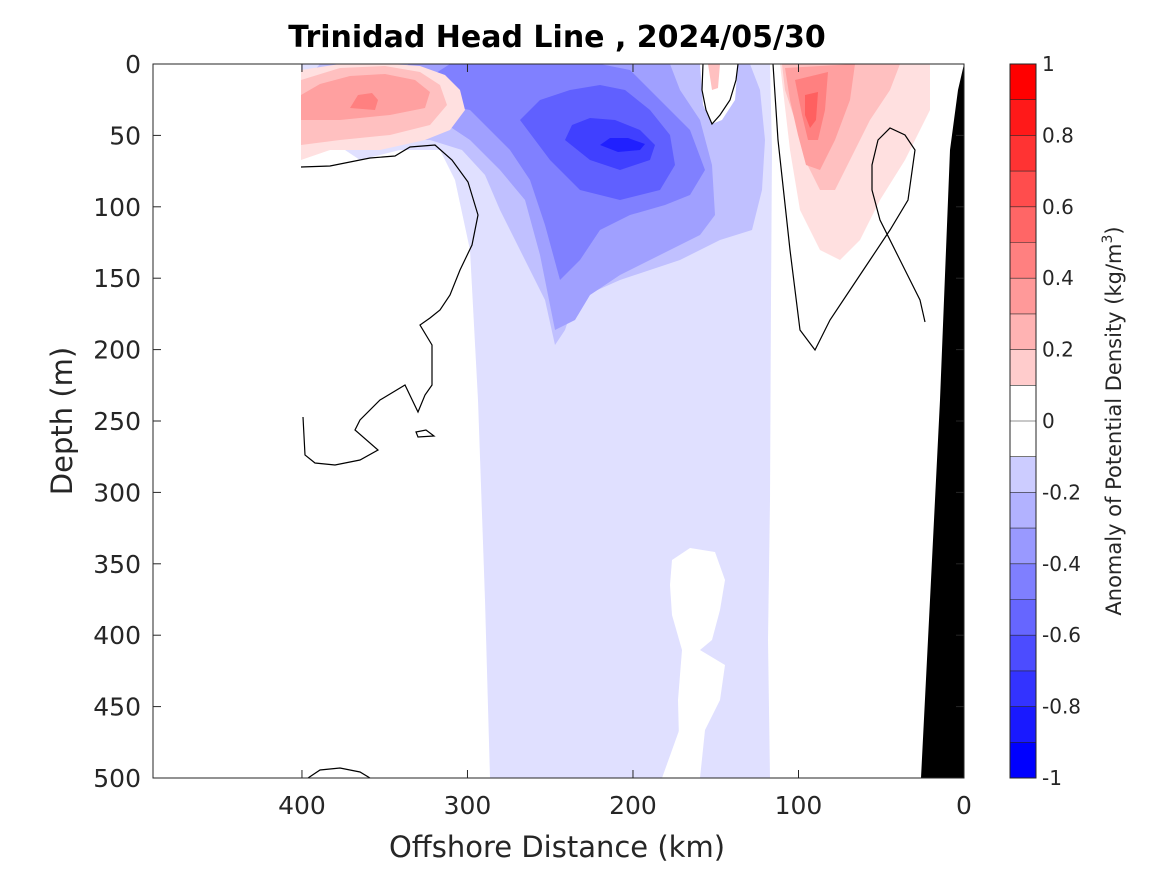 This screenshot has height=875, width=1167. What do you see at coordinates (1114, 230) in the screenshot?
I see `colorbar-label-close: )` at bounding box center [1114, 230].